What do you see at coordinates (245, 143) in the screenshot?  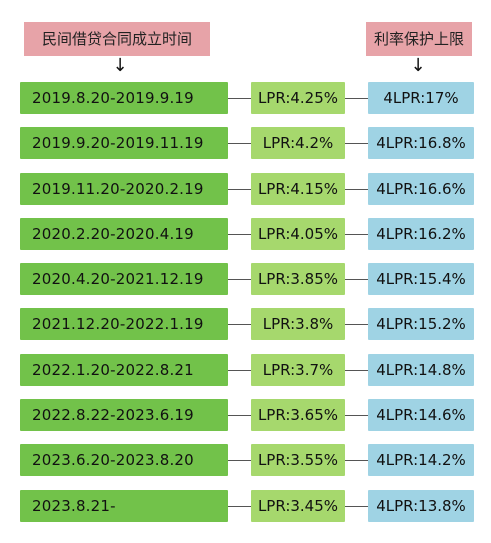 I see `rate-row: 2019.9.20-2019.11.19 LPR:4.2% 4LPR:16.8%` at bounding box center [245, 143].